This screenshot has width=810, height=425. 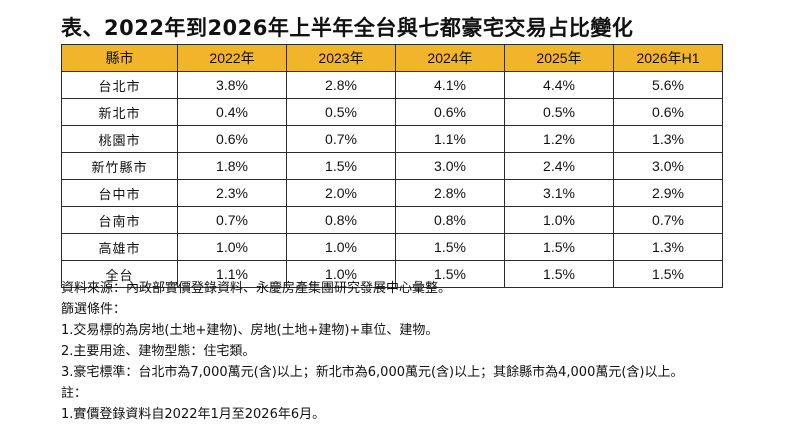 What do you see at coordinates (559, 85) in the screenshot?
I see `value-cell: 4.4%` at bounding box center [559, 85].